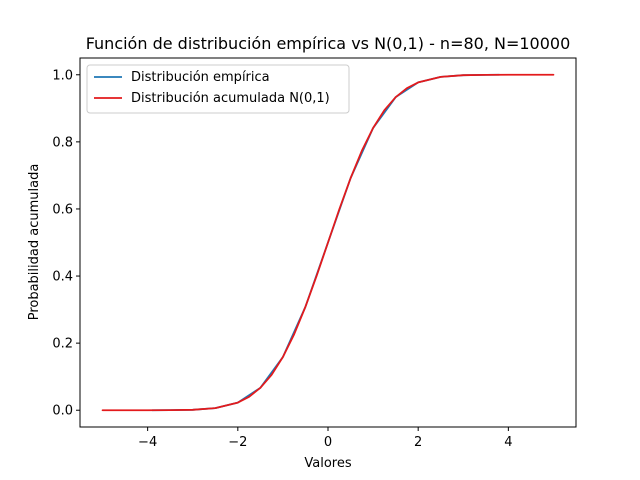  Describe the element at coordinates (237, 442) in the screenshot. I see `x-tick-label: −2` at that location.